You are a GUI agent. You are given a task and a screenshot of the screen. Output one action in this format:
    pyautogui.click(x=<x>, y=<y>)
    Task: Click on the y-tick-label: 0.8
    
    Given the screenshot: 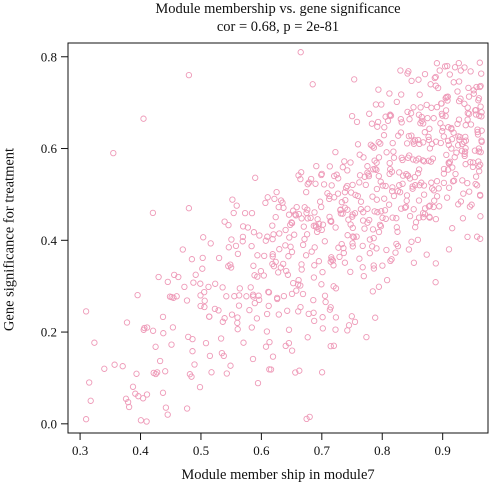 What is the action you would take?
    pyautogui.click(x=49, y=56)
    